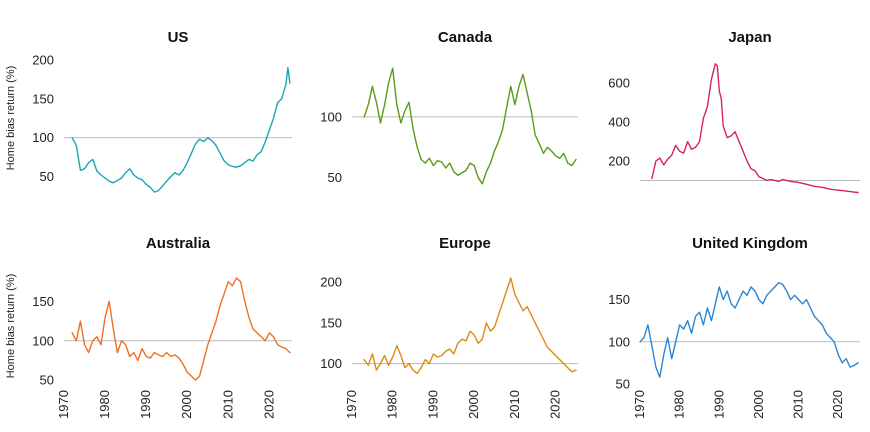  I want to click on panel-title: United Kingdom, so click(750, 243).